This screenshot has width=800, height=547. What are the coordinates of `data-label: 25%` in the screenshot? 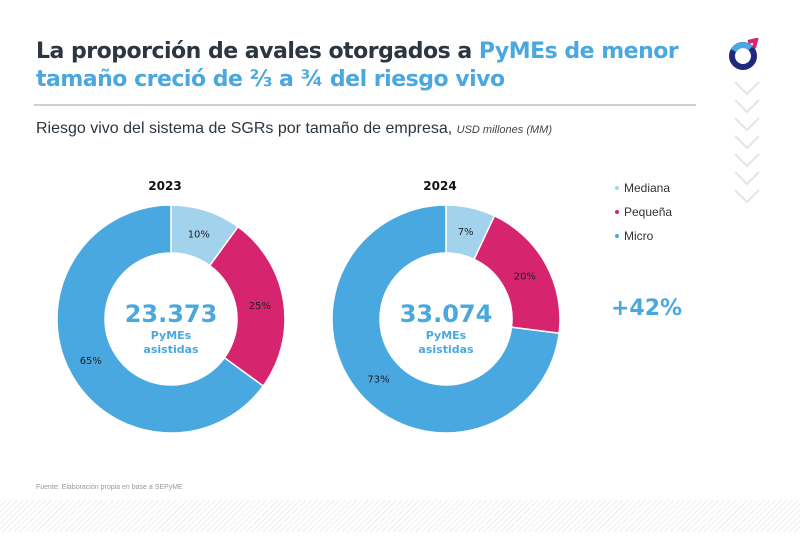 It's located at (260, 306).